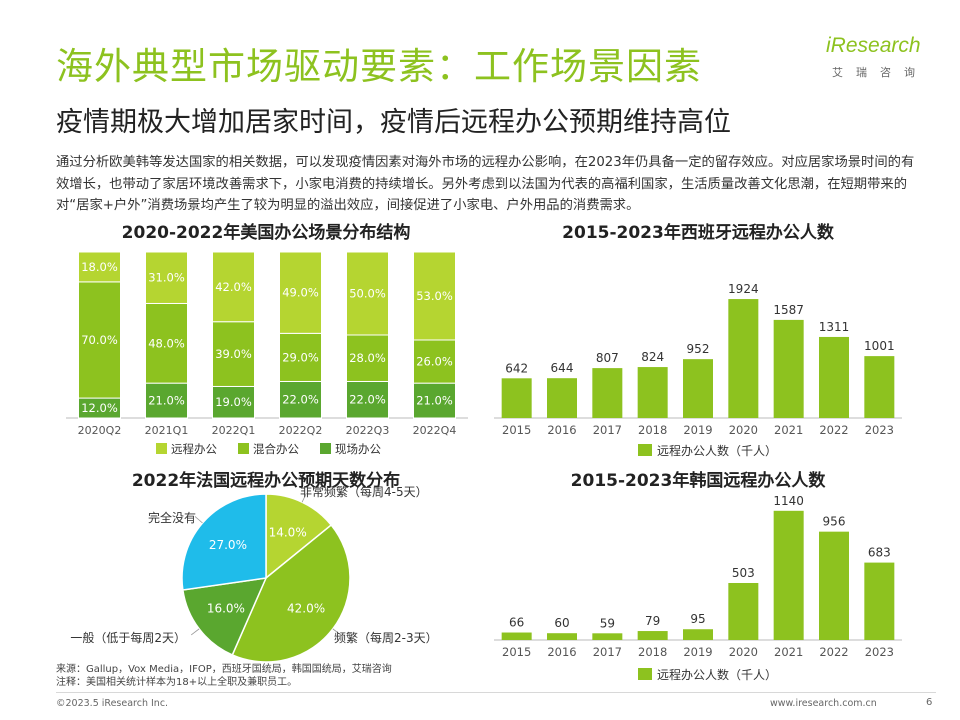 Image resolution: width=960 pixels, height=720 pixels. I want to click on kr-legend-swatch, so click(645, 674).